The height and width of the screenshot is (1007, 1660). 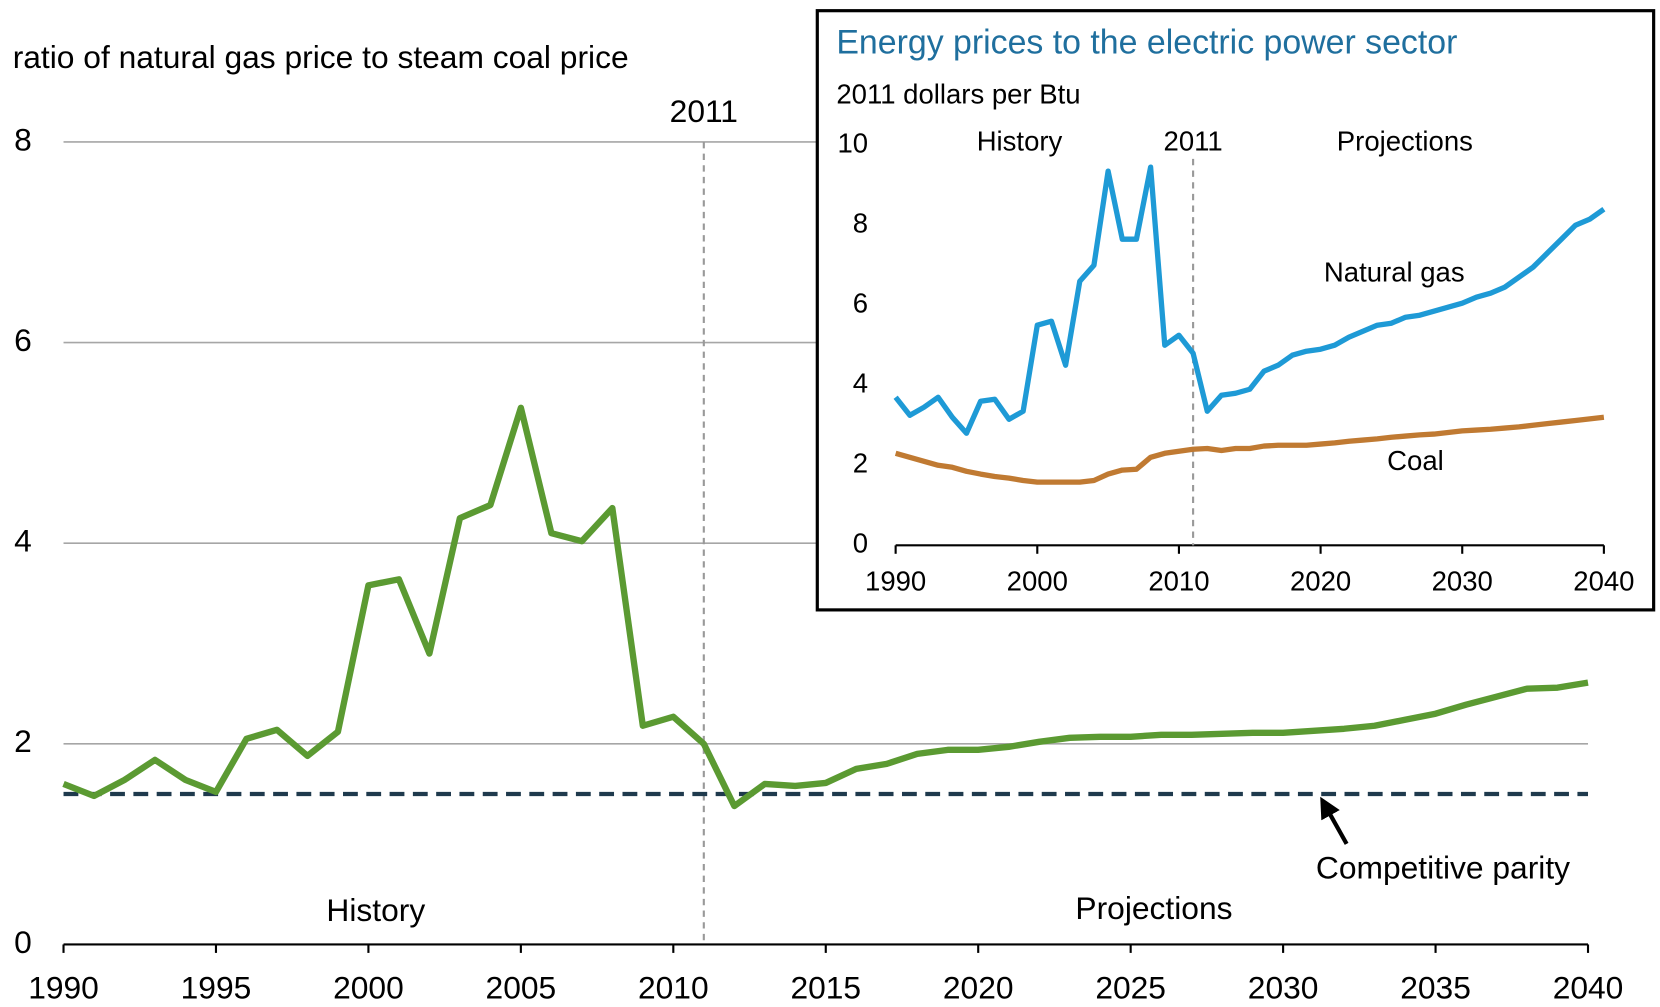 I want to click on x-tick-label: 2015, so click(x=825, y=987).